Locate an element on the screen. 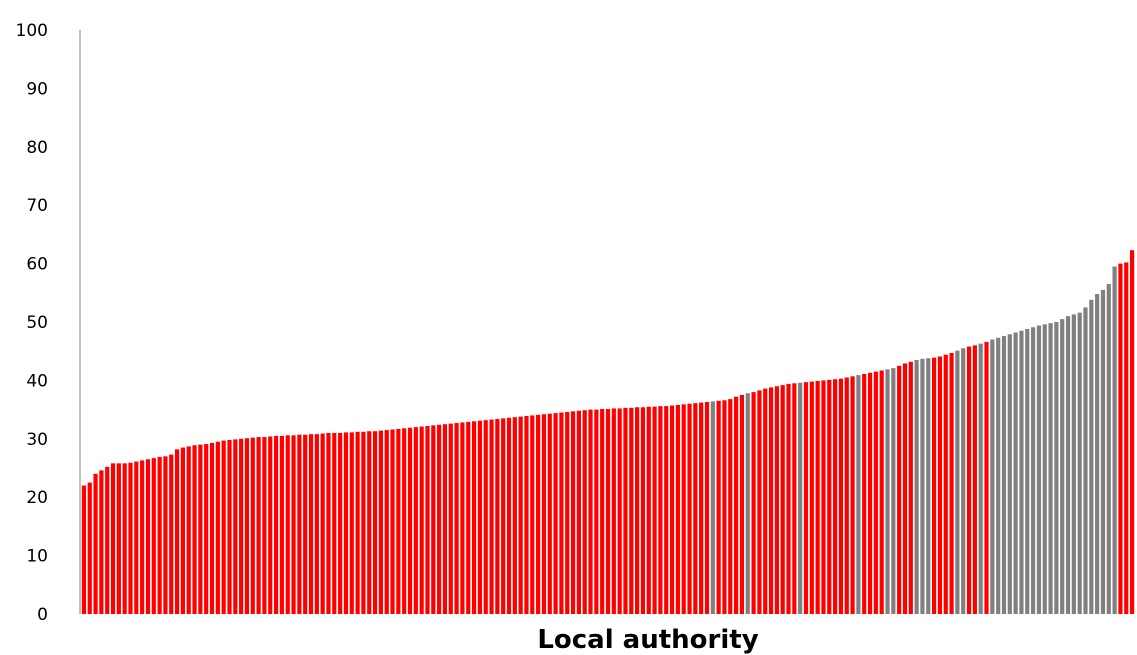 The height and width of the screenshot is (655, 1137). y-tick-label: 0 is located at coordinates (42, 615).